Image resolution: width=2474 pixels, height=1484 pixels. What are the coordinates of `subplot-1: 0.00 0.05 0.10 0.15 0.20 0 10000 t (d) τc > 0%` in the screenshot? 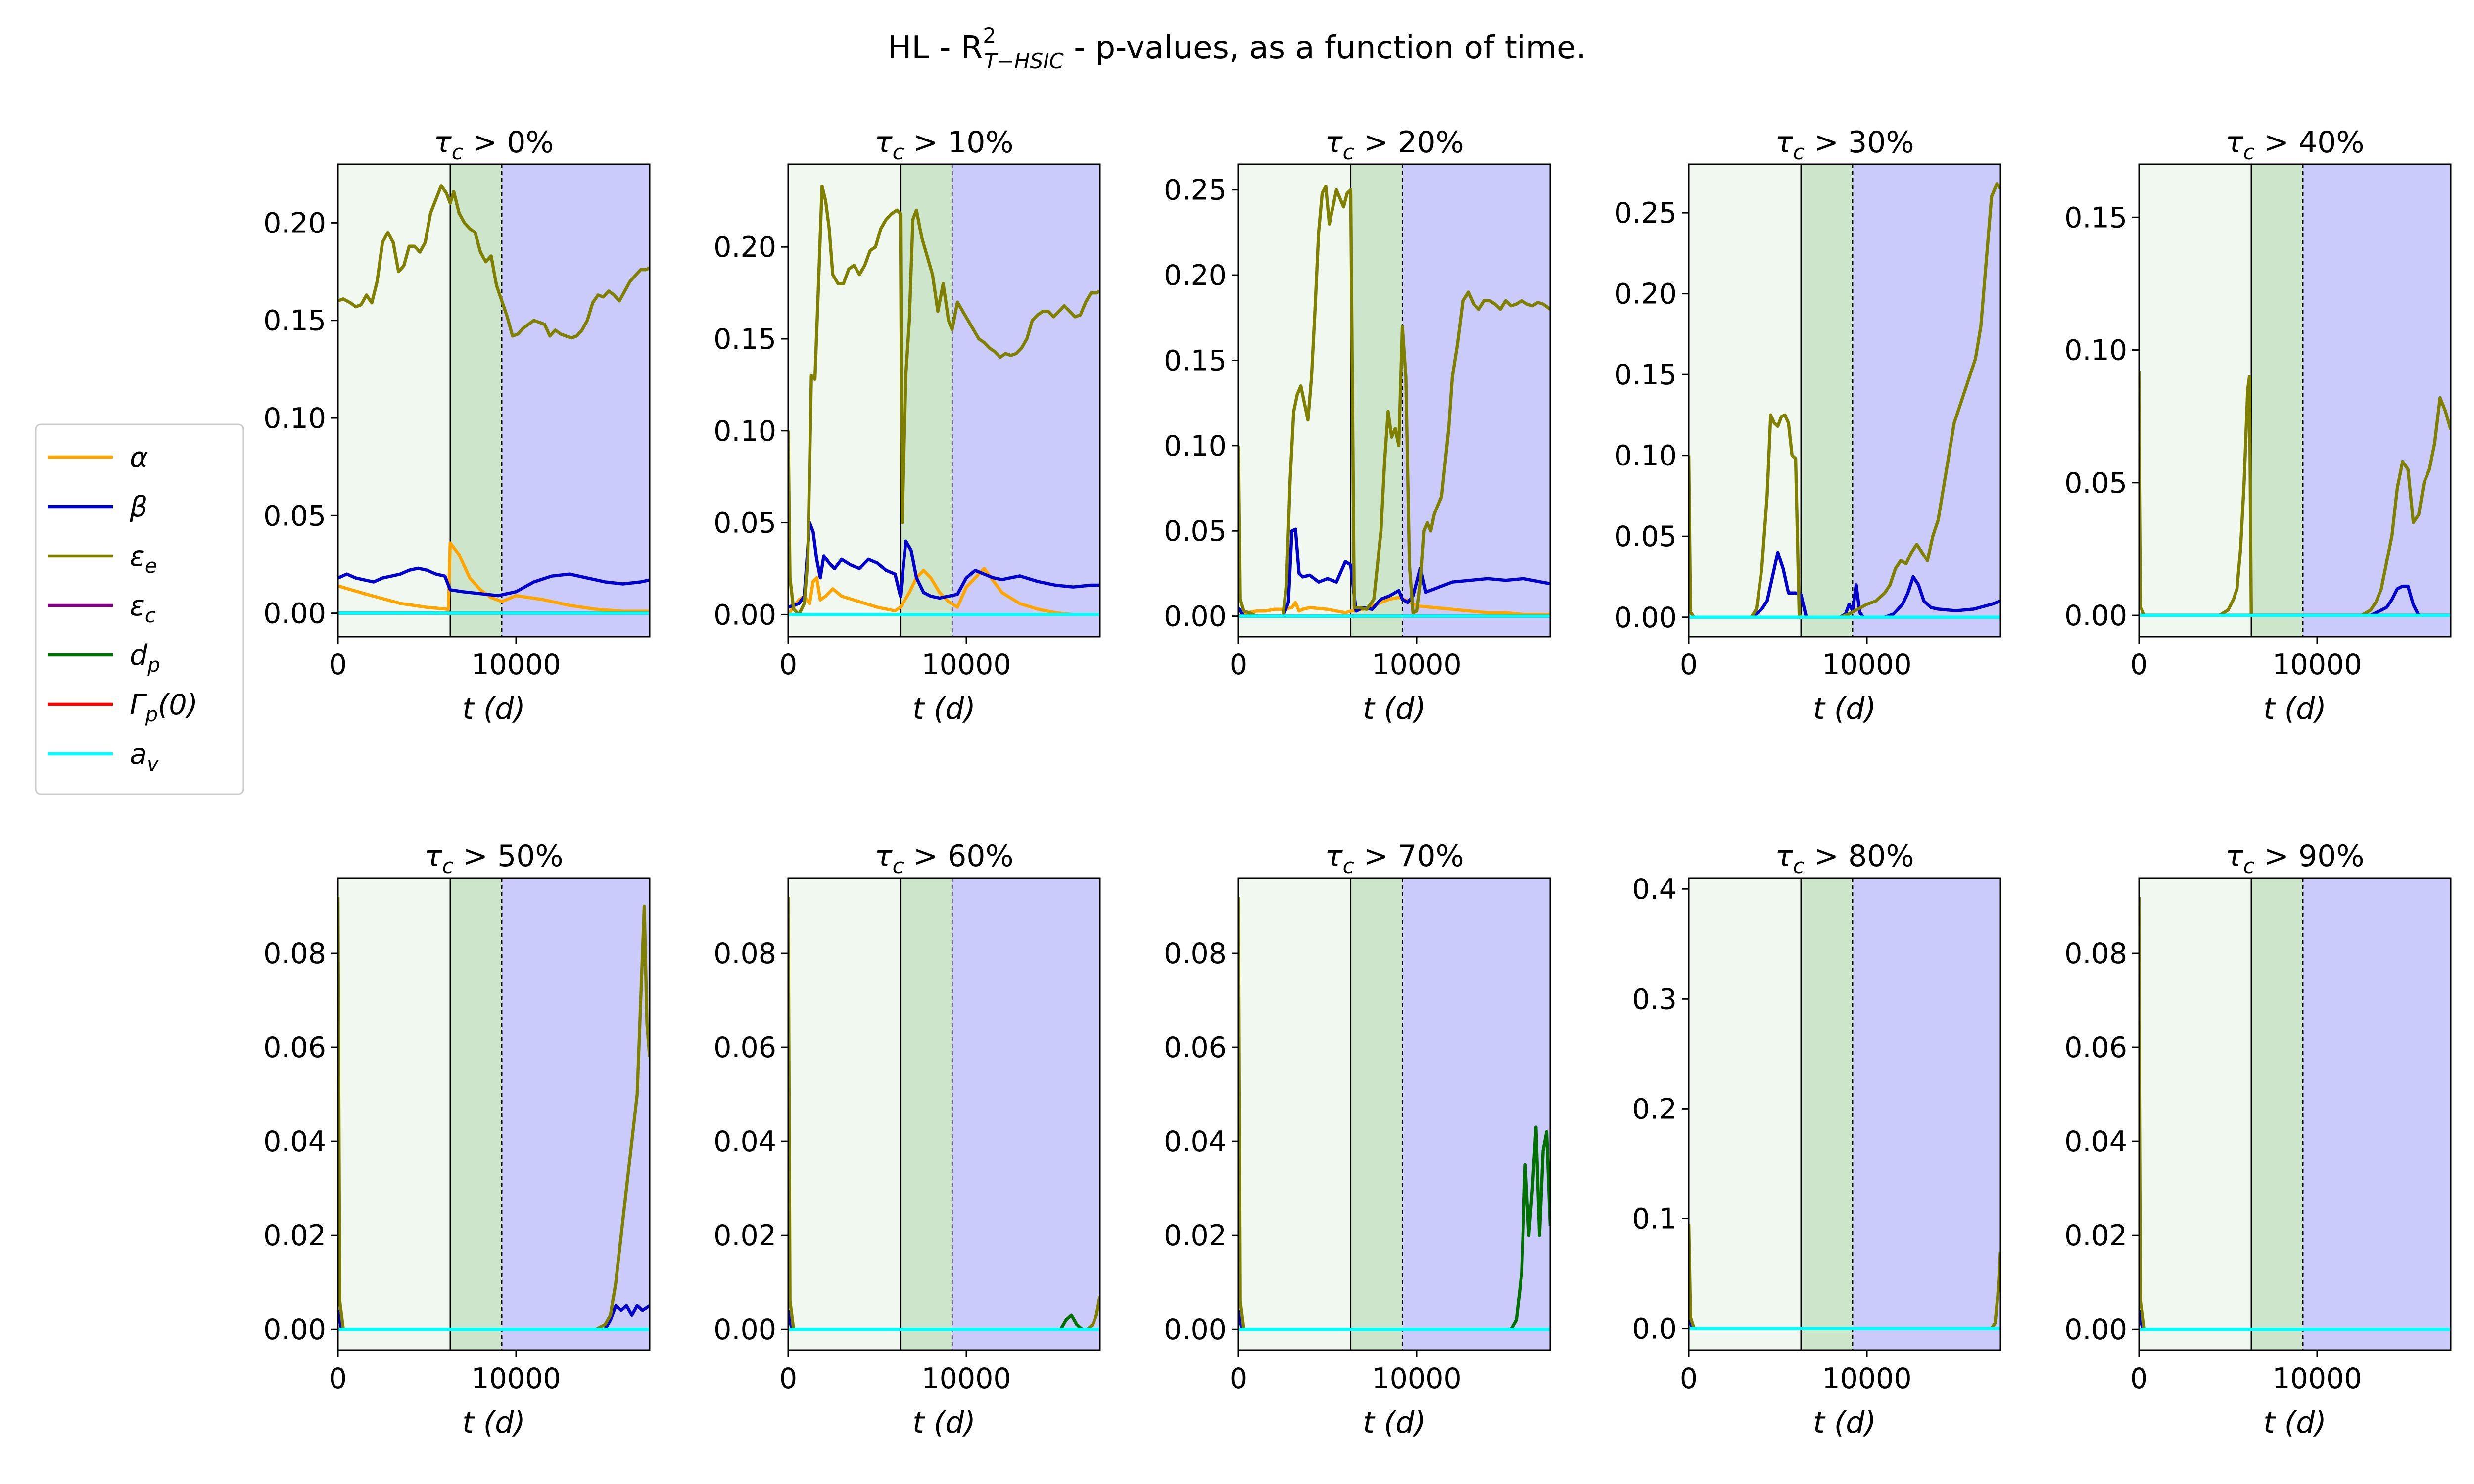 It's located at (457, 425).